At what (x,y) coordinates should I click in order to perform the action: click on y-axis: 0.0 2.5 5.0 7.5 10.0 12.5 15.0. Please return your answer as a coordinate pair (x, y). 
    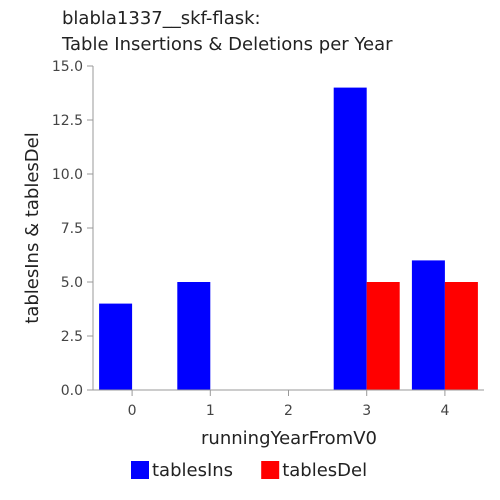
    Looking at the image, I should click on (73, 229).